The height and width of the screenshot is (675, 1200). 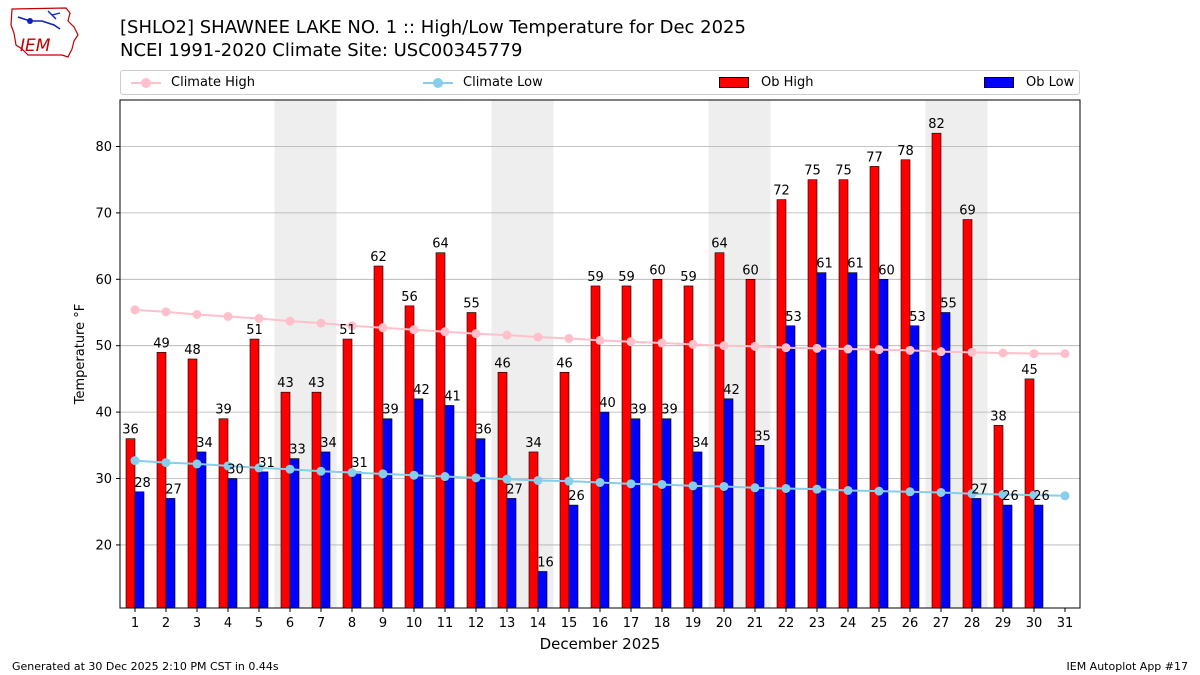 I want to click on xtick-label-15: 15, so click(x=569, y=623).